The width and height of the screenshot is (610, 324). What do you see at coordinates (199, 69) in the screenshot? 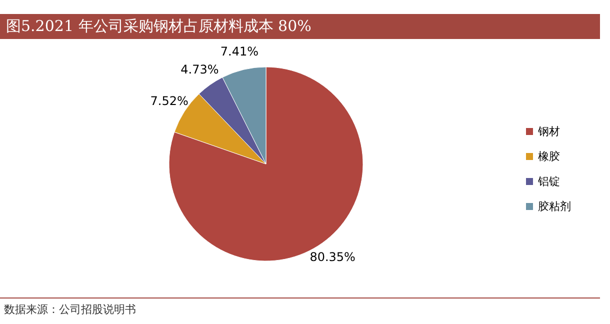
I see `data-label: 4.73%` at bounding box center [199, 69].